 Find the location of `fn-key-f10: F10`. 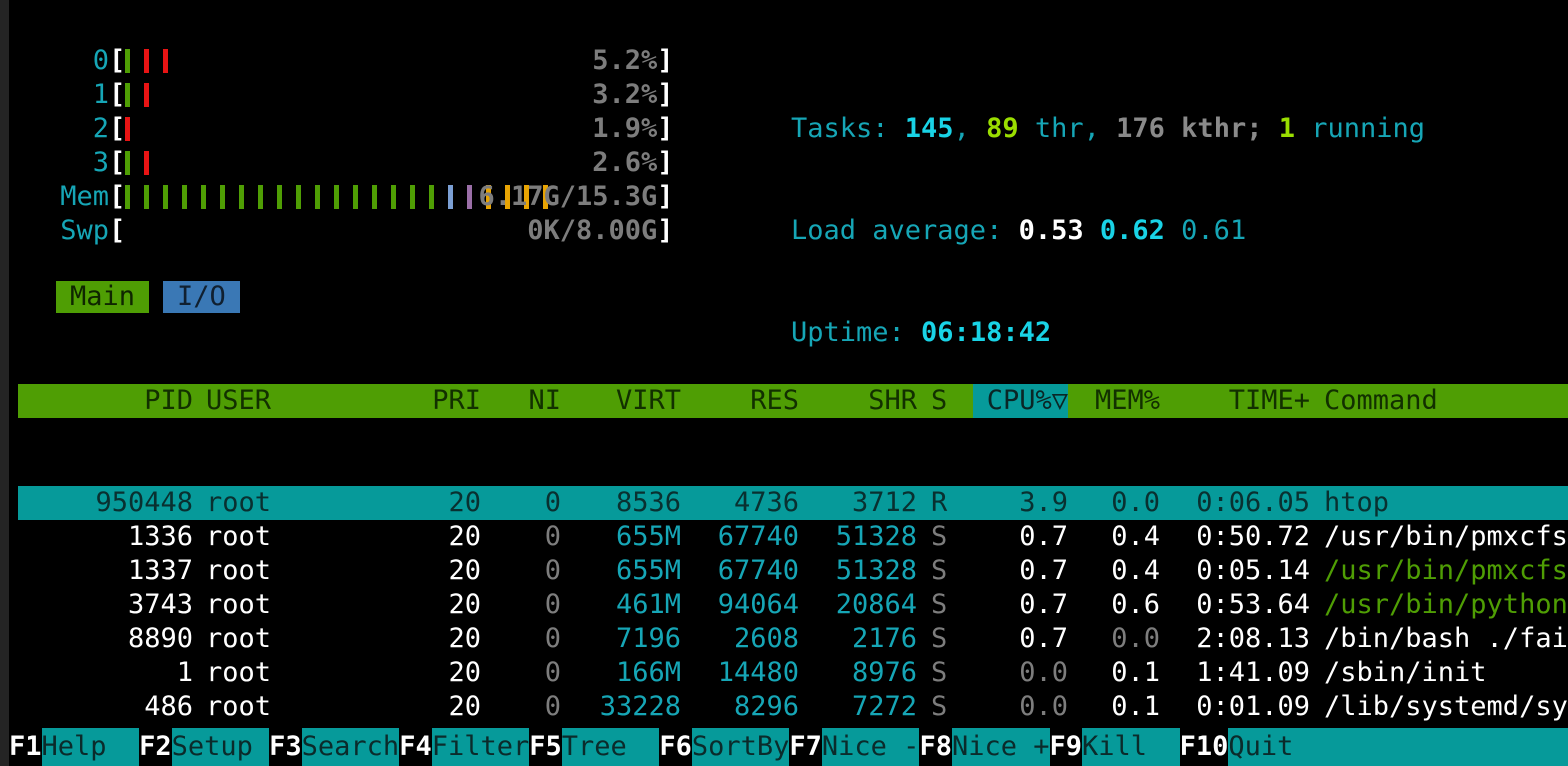

fn-key-f10: F10 is located at coordinates (1204, 747).